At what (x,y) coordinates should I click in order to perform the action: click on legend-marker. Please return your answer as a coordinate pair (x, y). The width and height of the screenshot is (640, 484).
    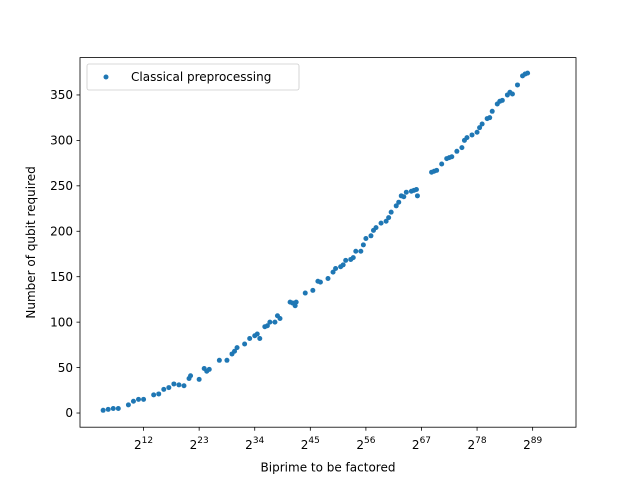
    Looking at the image, I should click on (106, 77).